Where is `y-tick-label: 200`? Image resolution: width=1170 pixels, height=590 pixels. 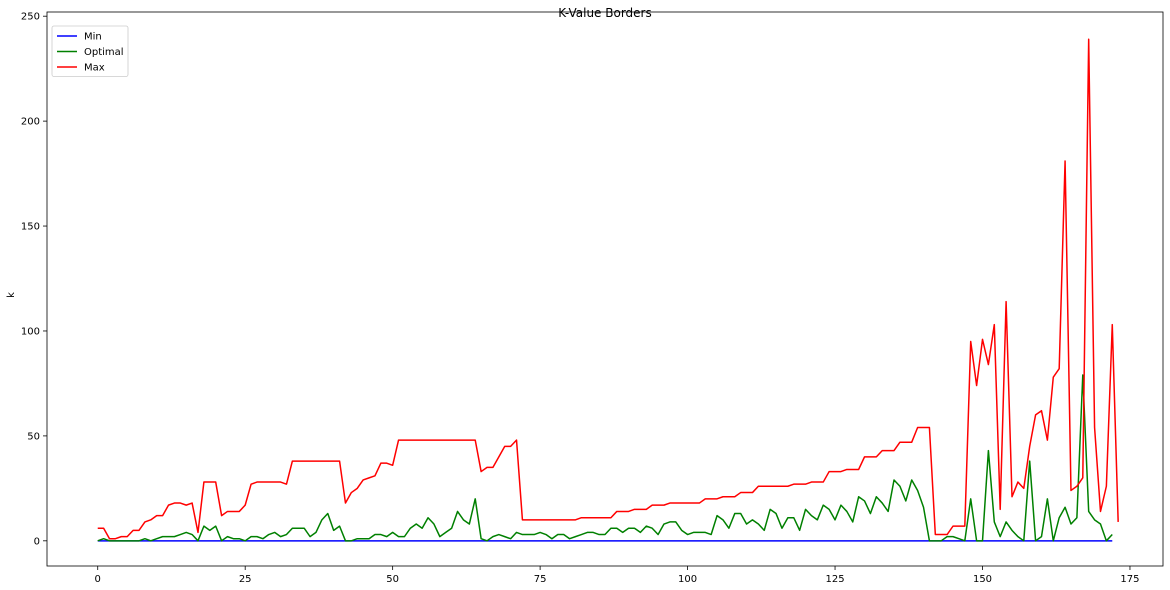 y-tick-label: 200 is located at coordinates (30, 122).